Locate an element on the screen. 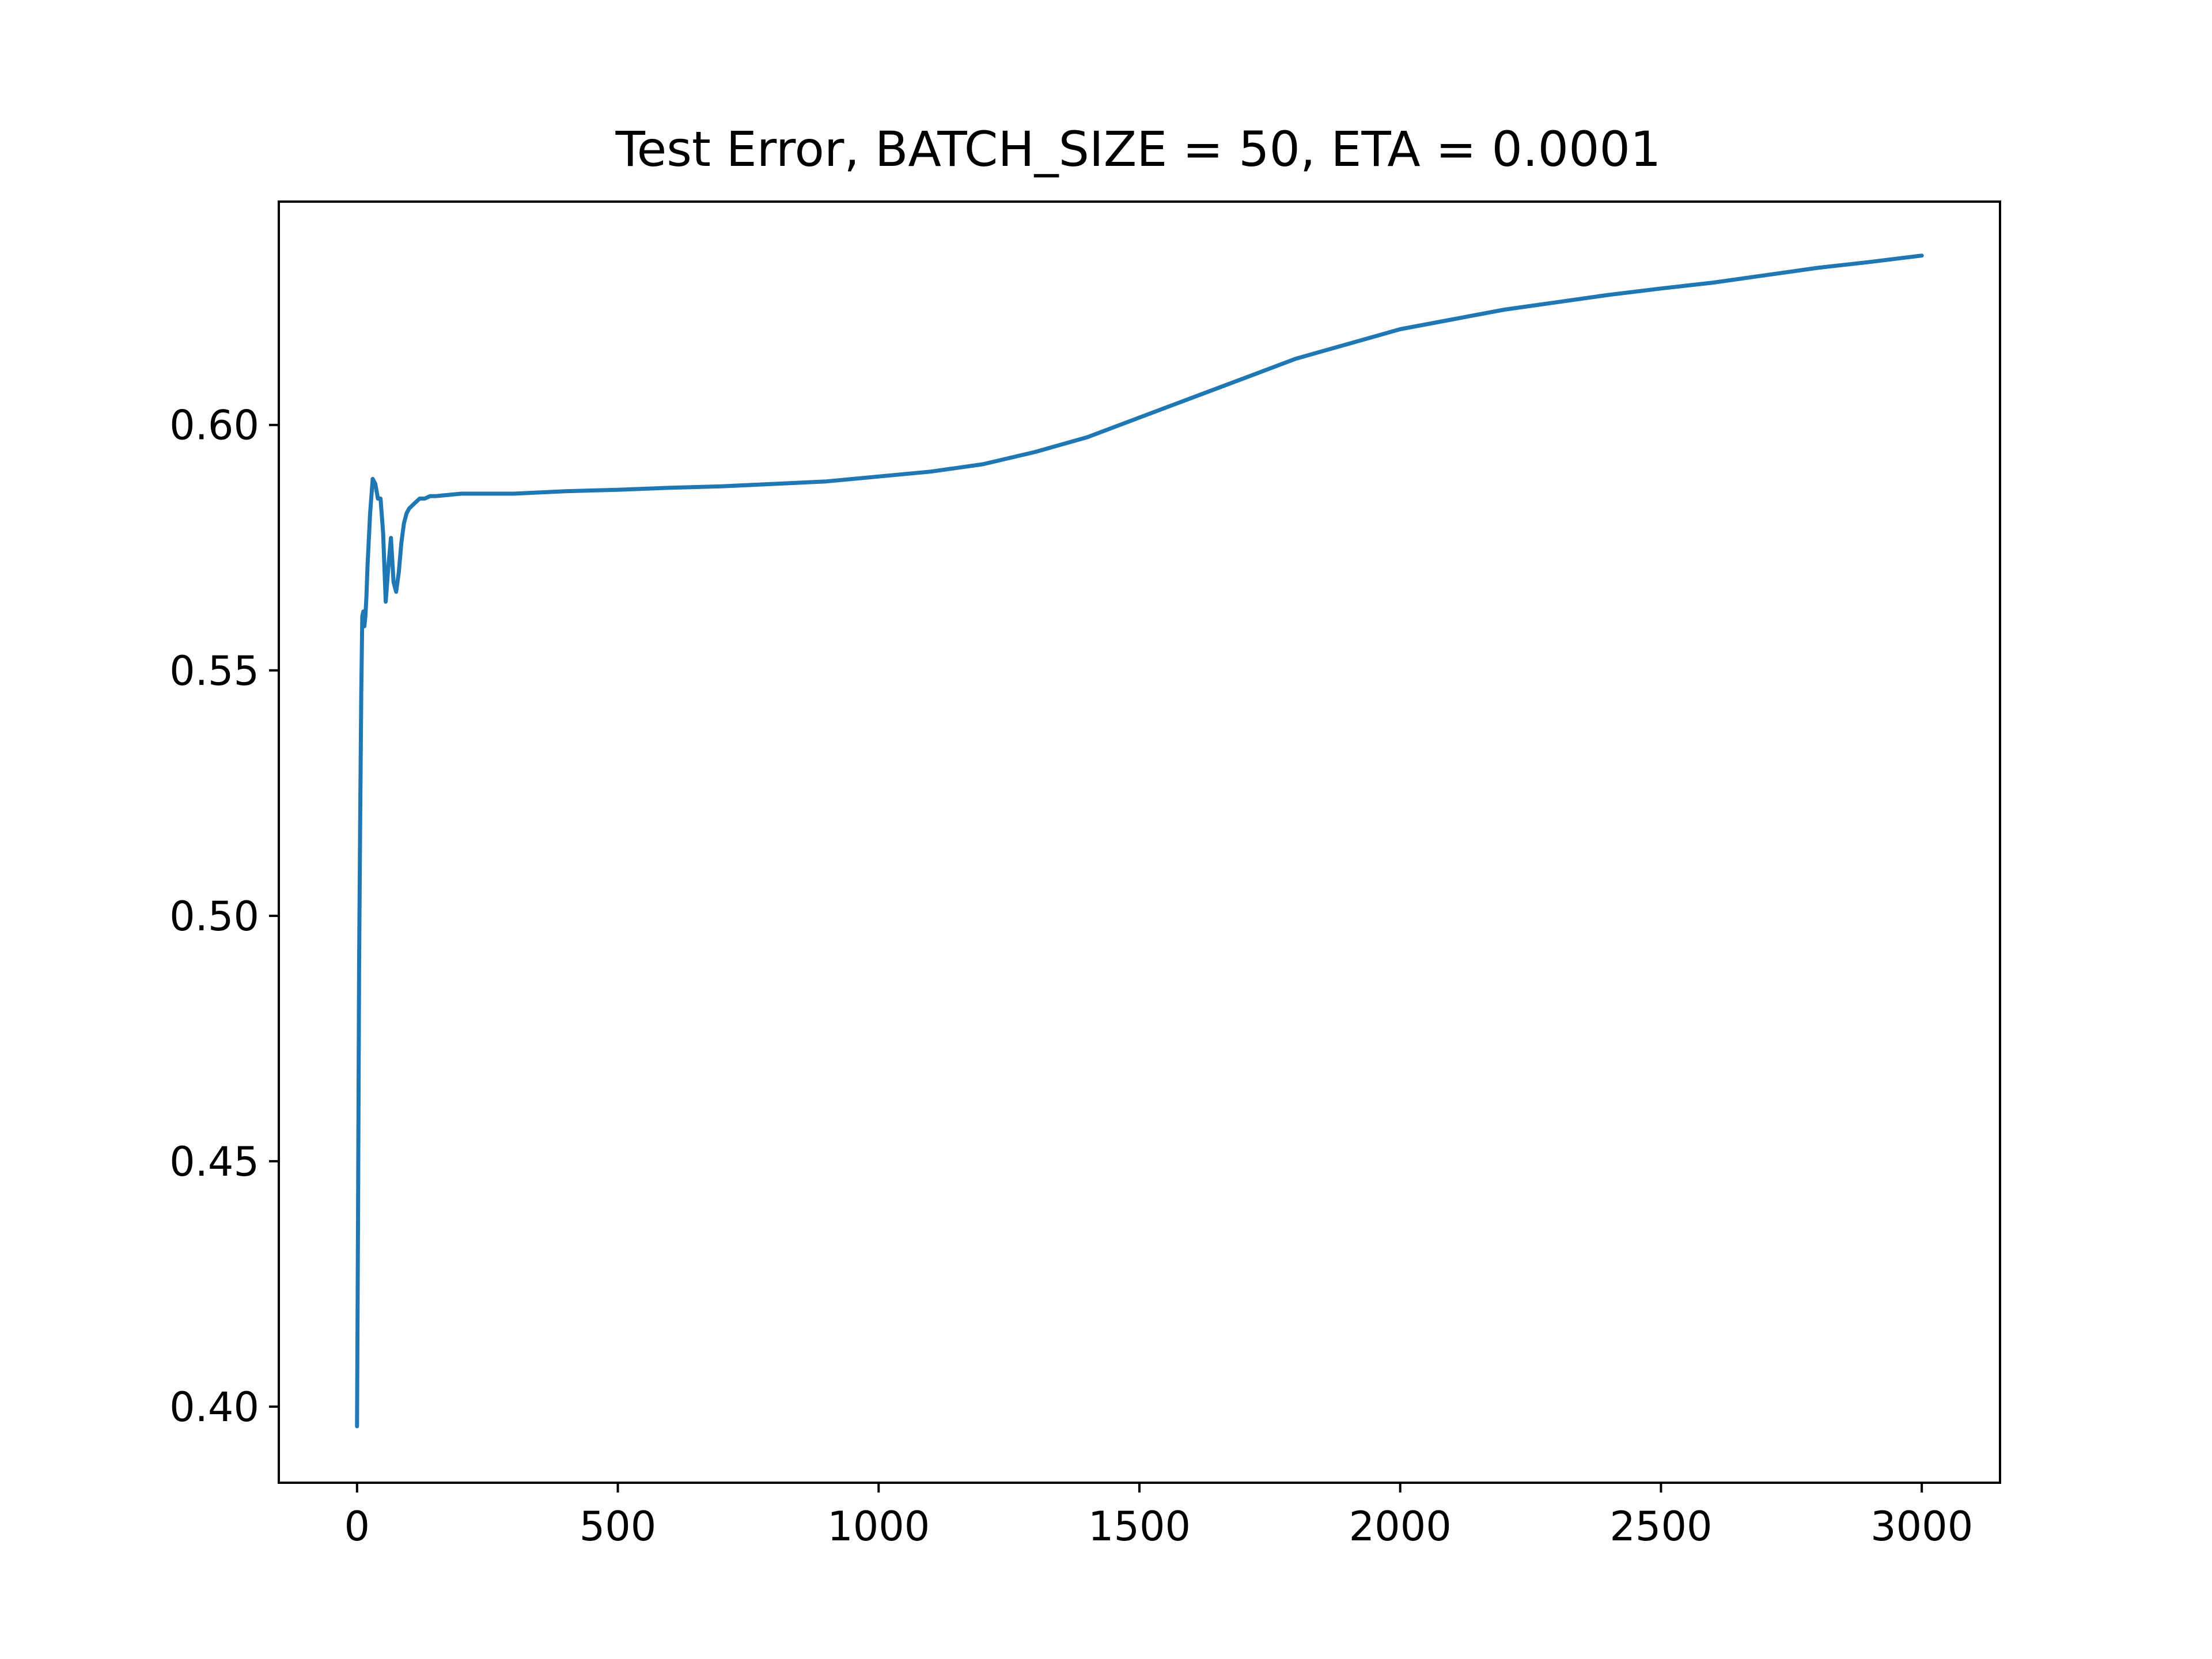 The height and width of the screenshot is (1659, 2212). x-tick-label: 500 is located at coordinates (618, 1526).